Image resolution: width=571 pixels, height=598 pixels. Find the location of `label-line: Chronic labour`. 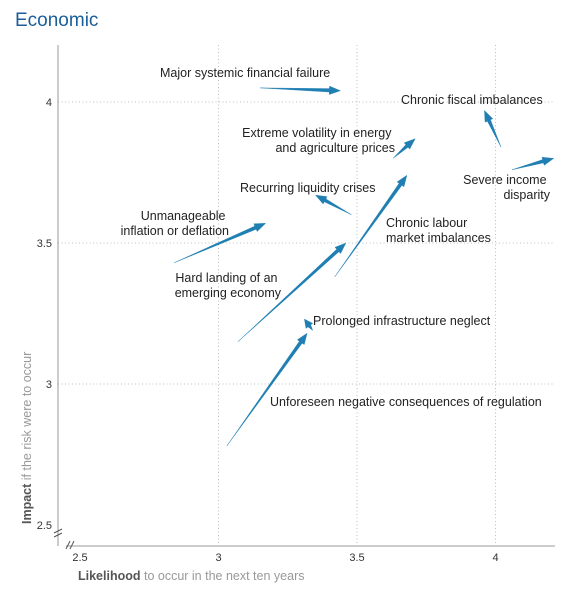

label-line: Chronic labour is located at coordinates (426, 223).